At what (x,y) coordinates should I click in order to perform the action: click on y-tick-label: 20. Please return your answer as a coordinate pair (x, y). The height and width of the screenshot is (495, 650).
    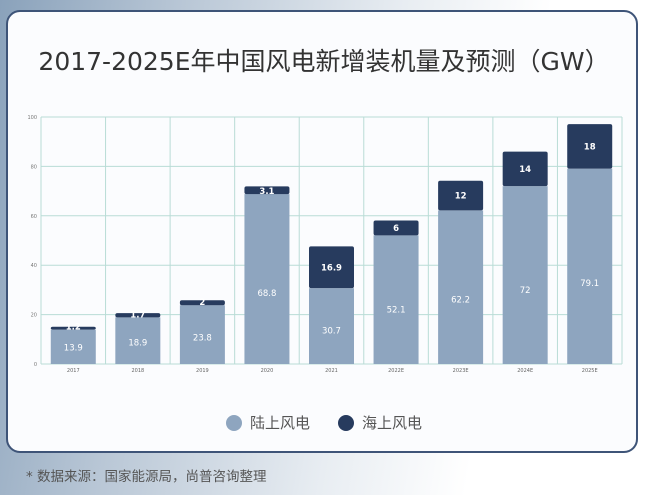
    Looking at the image, I should click on (34, 316).